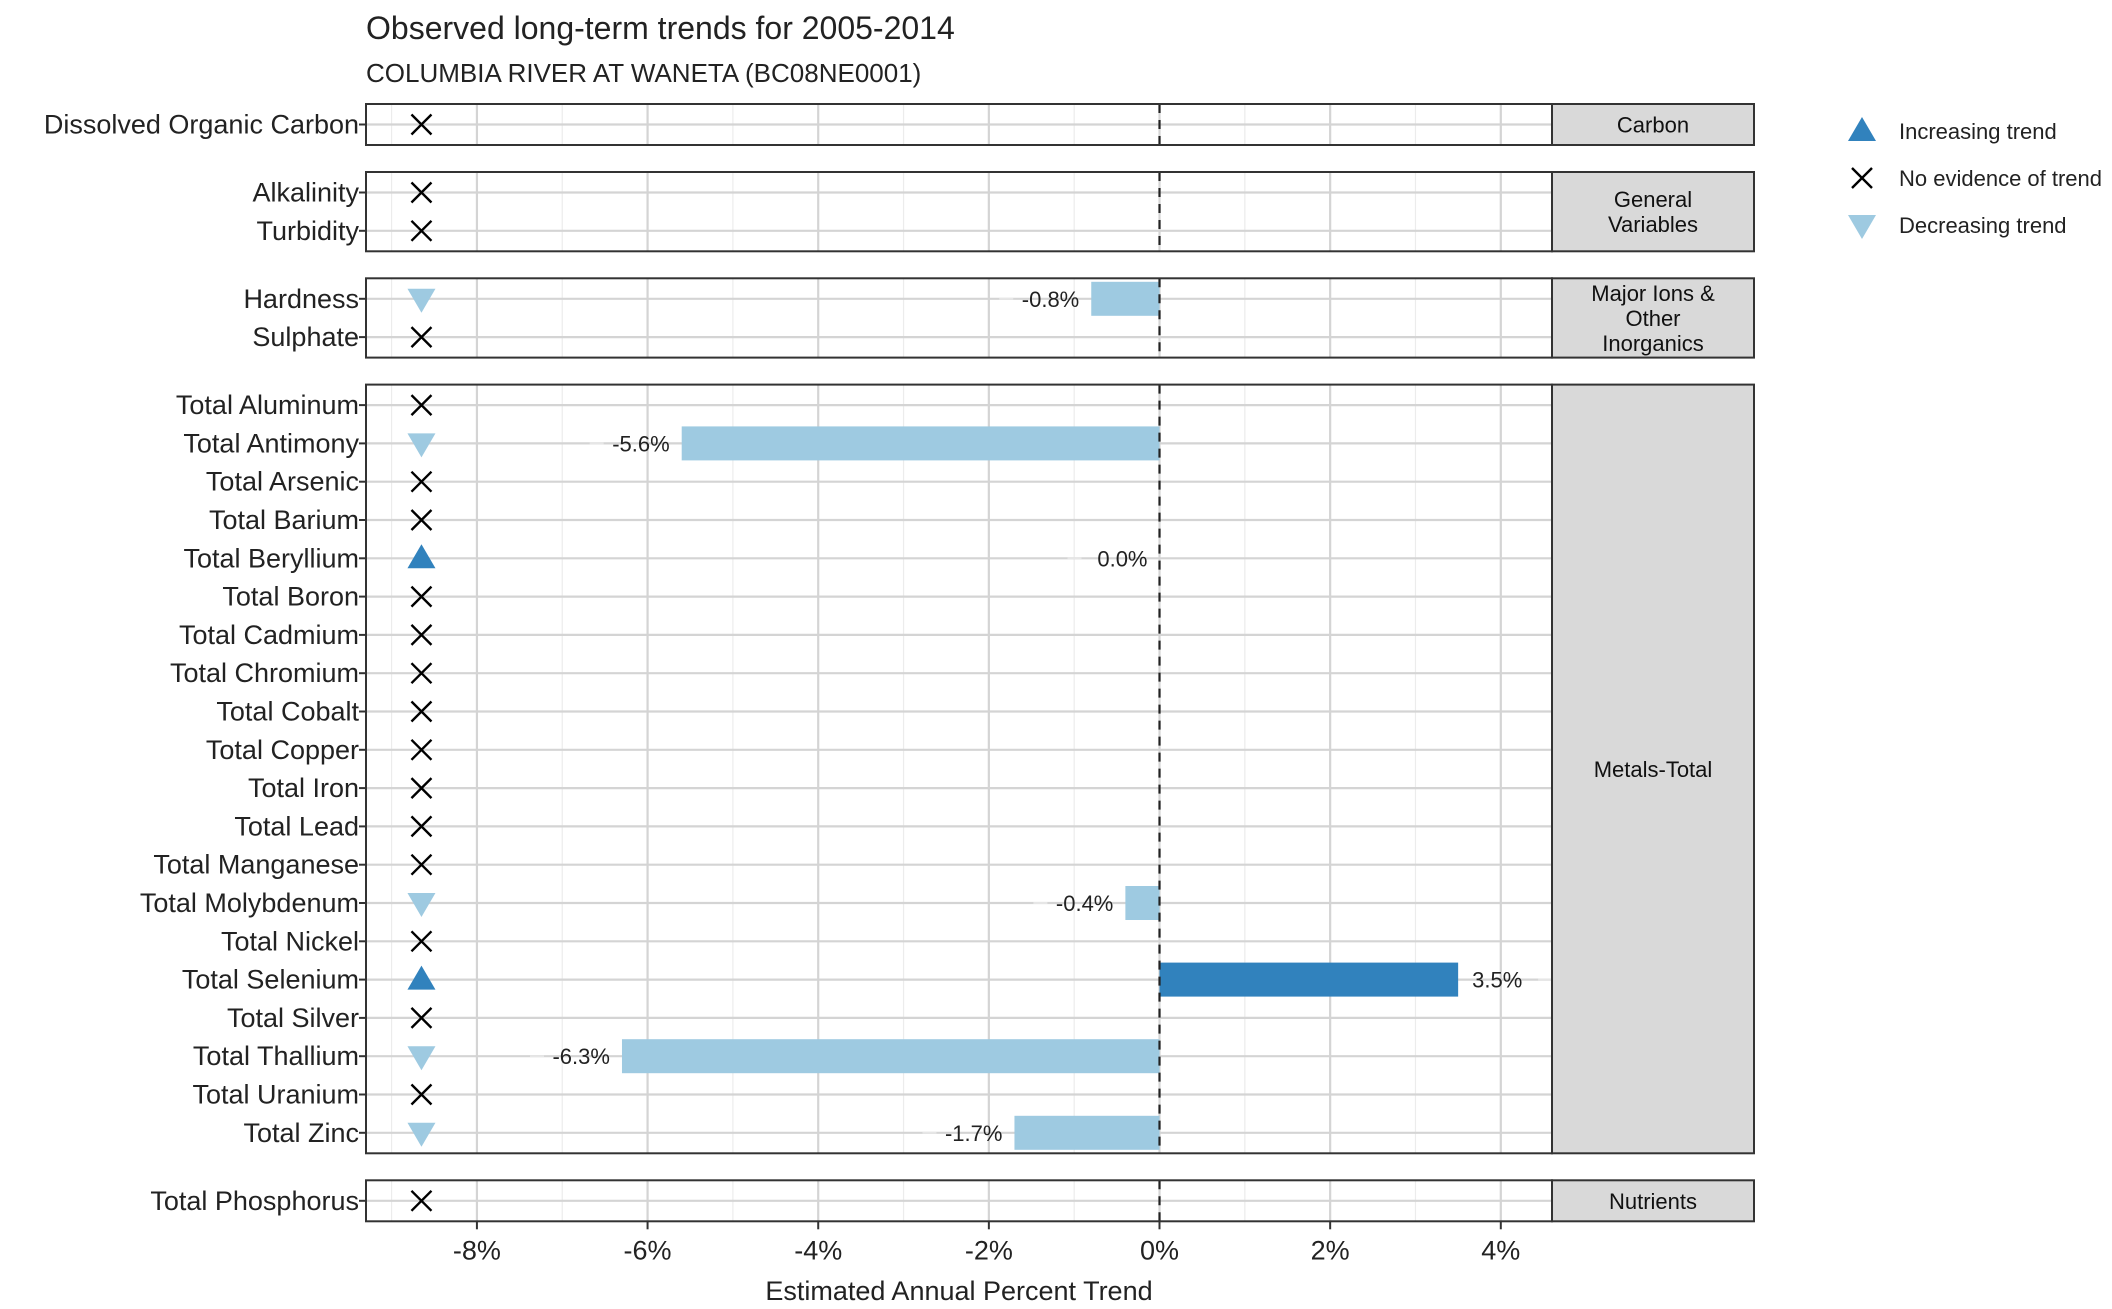 Image resolution: width=2112 pixels, height=1309 pixels. What do you see at coordinates (421, 864) in the screenshot?
I see `total-manganese-no-trend-marker` at bounding box center [421, 864].